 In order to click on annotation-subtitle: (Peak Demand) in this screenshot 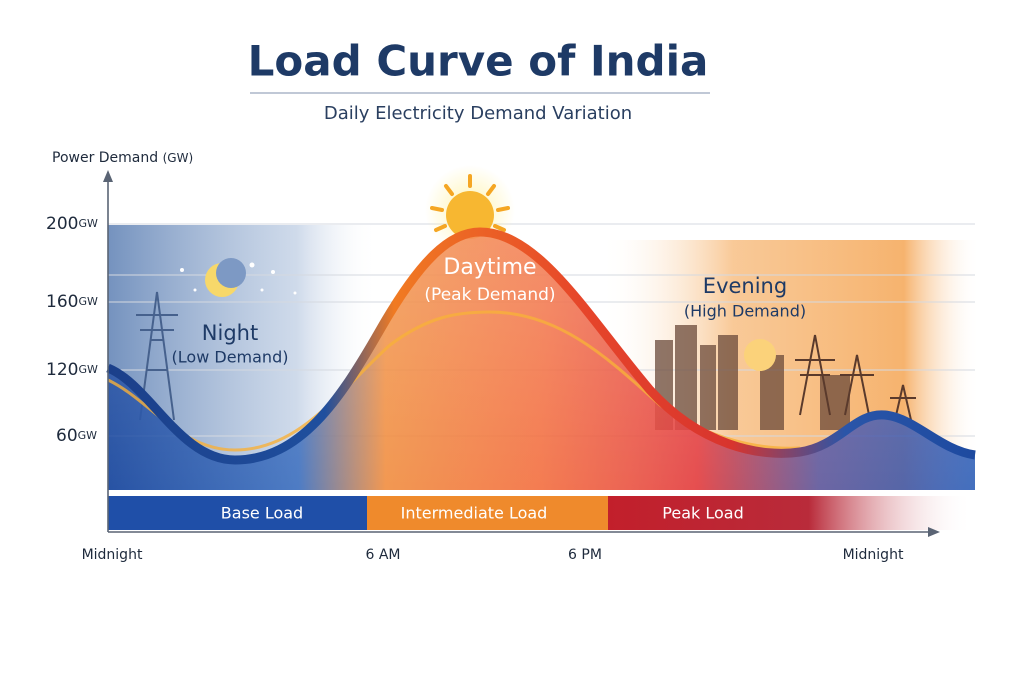, I will do `click(489, 295)`.